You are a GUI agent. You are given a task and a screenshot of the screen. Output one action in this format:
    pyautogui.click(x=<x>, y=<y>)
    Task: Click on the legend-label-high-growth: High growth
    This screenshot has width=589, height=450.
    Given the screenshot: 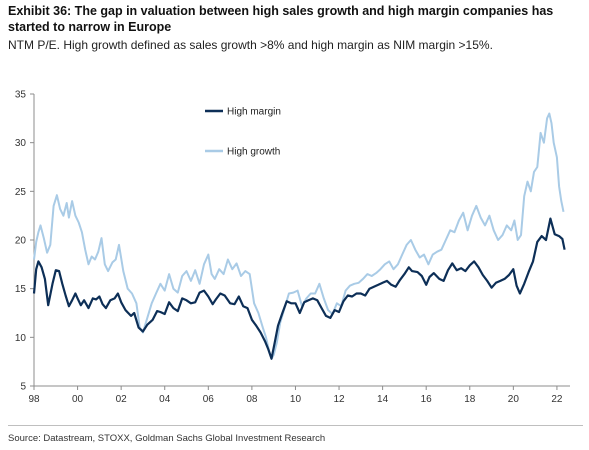 What is the action you would take?
    pyautogui.click(x=253, y=152)
    